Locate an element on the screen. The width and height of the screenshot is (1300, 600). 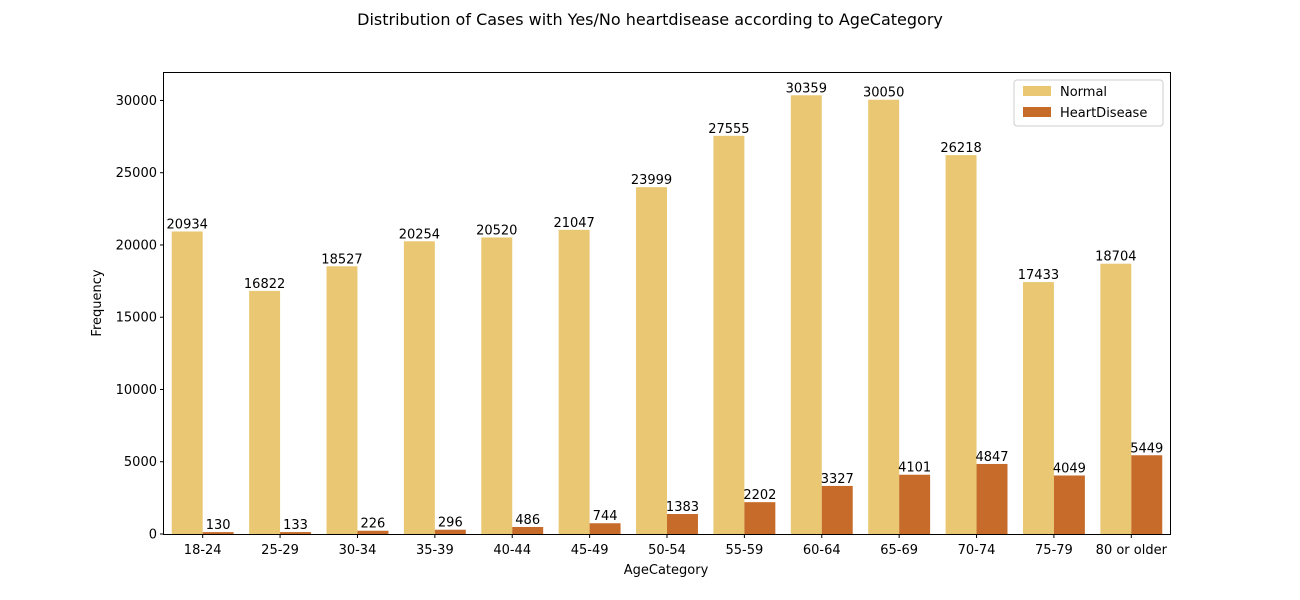
x-axis-title: AgeCategory is located at coordinates (666, 570).